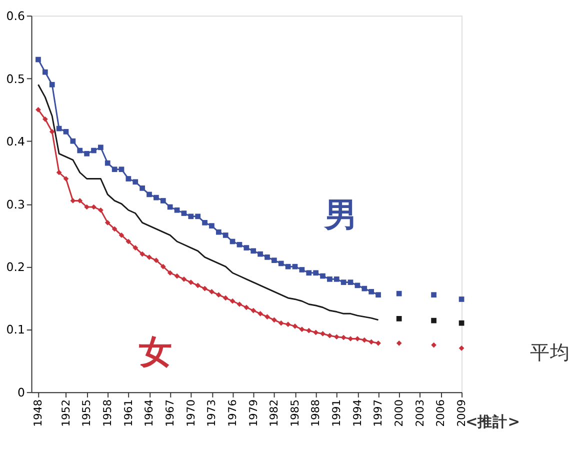 The width and height of the screenshot is (574, 451). What do you see at coordinates (15, 16) in the screenshot?
I see `y-tick-label: 0.6` at bounding box center [15, 16].